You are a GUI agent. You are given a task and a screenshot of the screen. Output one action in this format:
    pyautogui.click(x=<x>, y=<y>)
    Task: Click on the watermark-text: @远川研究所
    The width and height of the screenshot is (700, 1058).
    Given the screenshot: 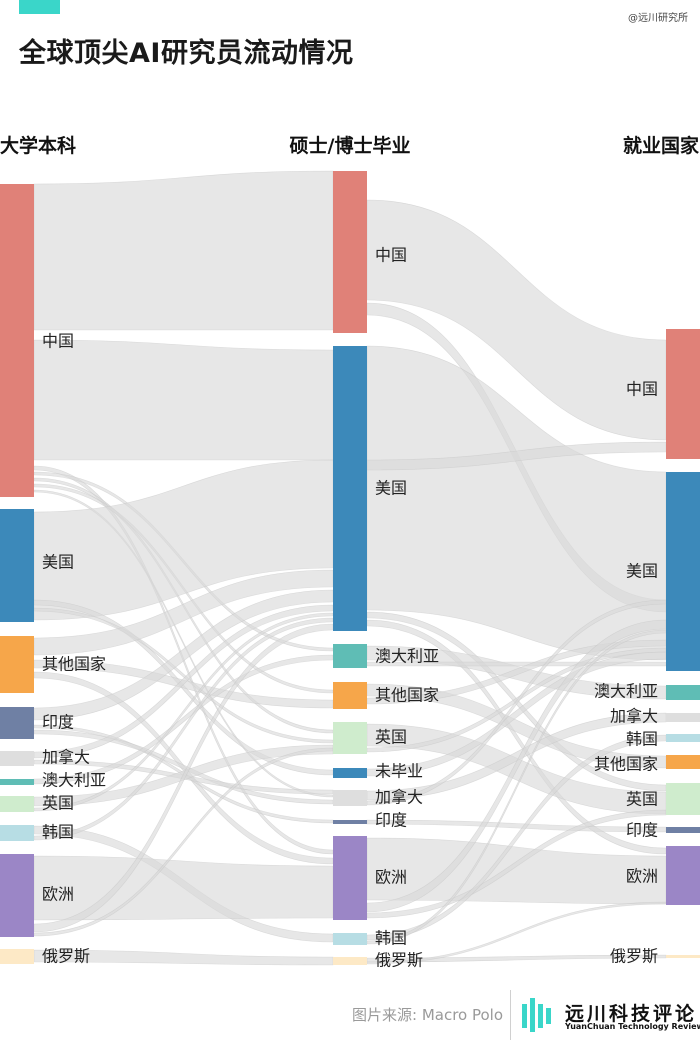 What is the action you would take?
    pyautogui.click(x=658, y=18)
    